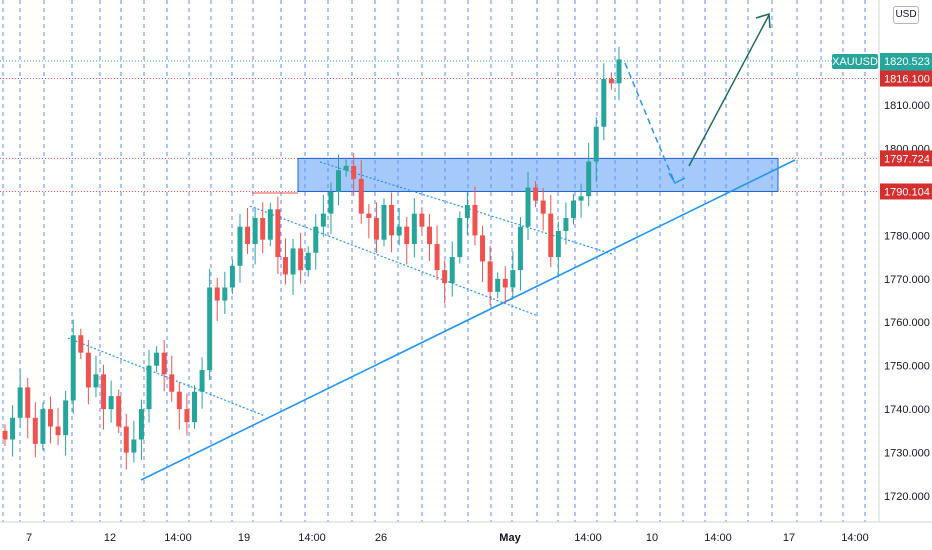  I want to click on price-tick-label: 1780.000, so click(907, 236).